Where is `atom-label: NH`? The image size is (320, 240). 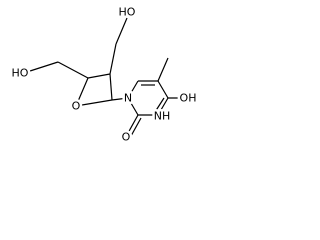
atom-label: NH is located at coordinates (162, 116).